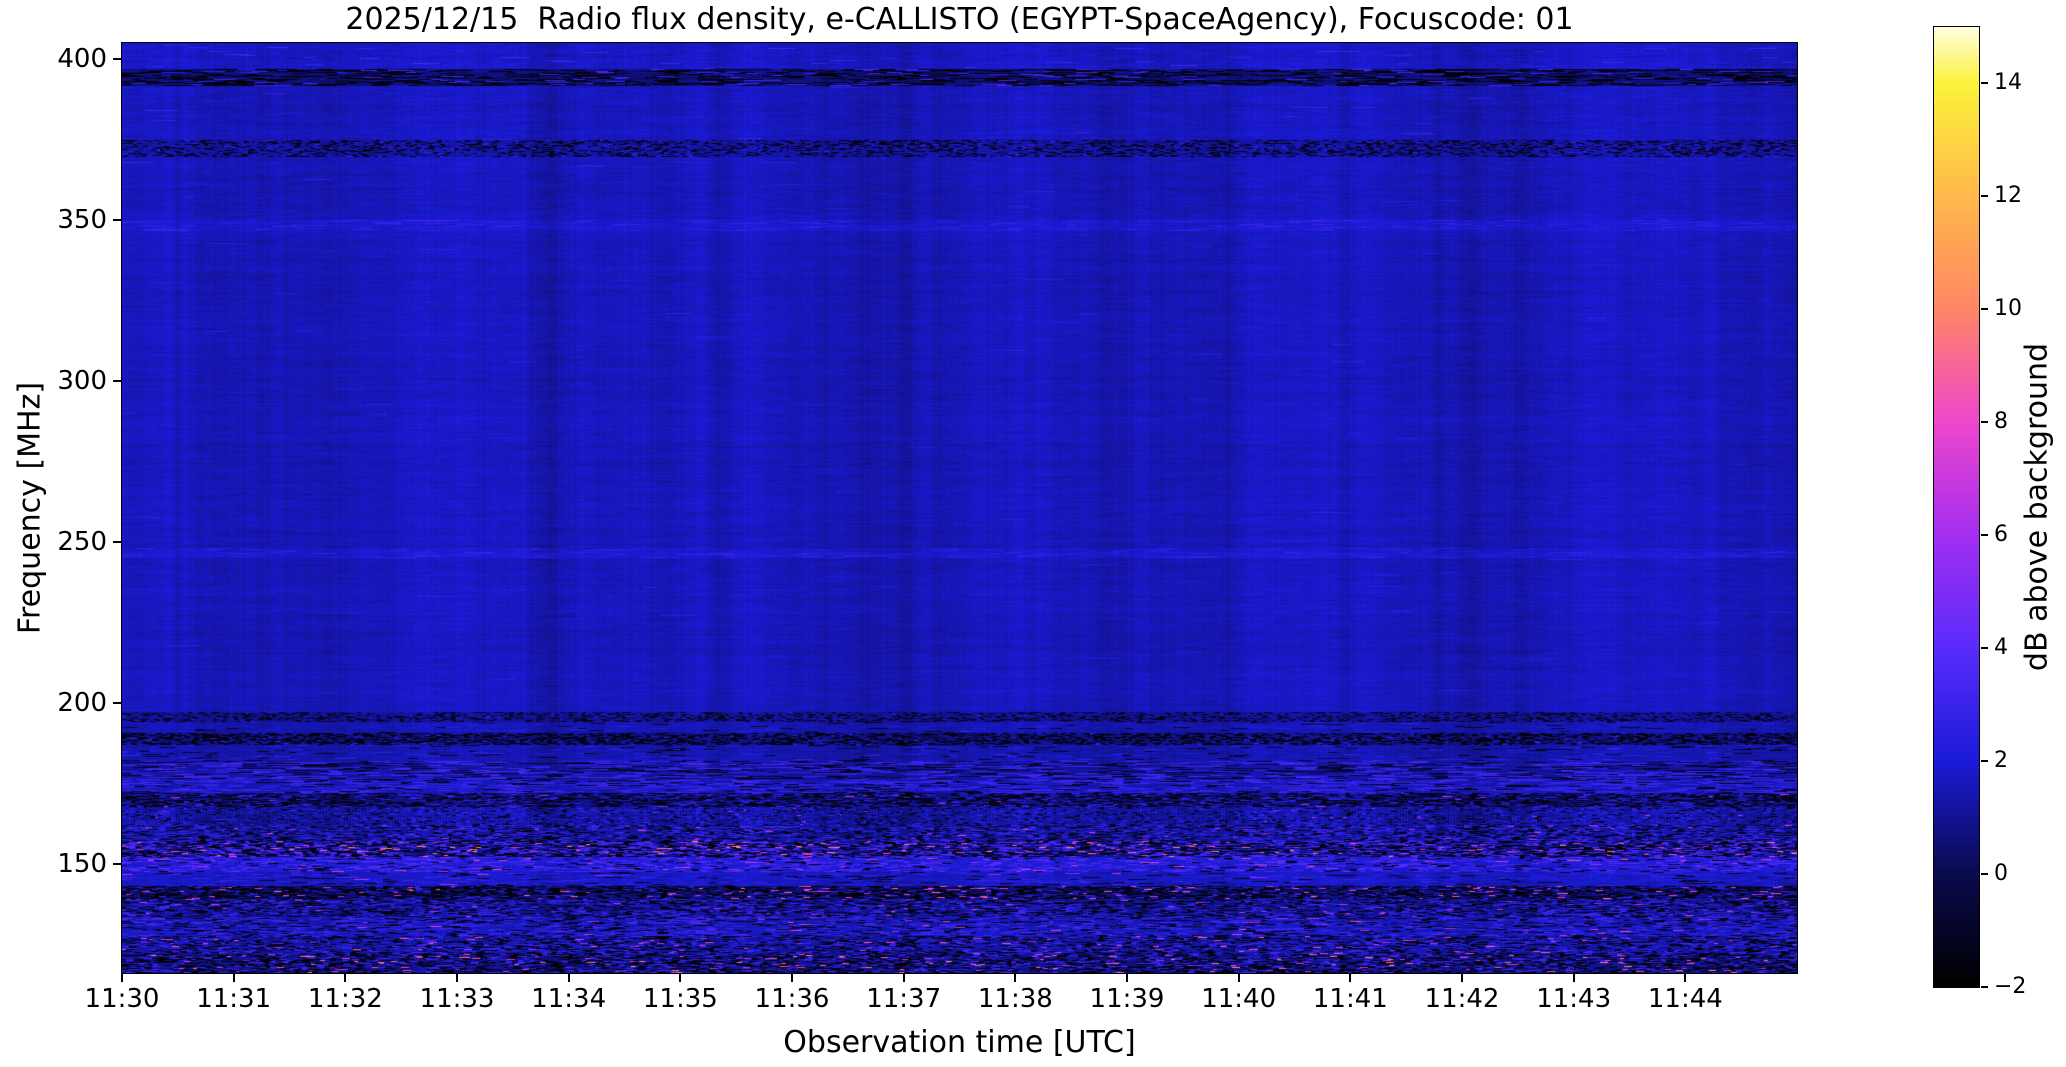 Image resolution: width=2066 pixels, height=1067 pixels. I want to click on colorbar-tick-label: 4, so click(2001, 648).